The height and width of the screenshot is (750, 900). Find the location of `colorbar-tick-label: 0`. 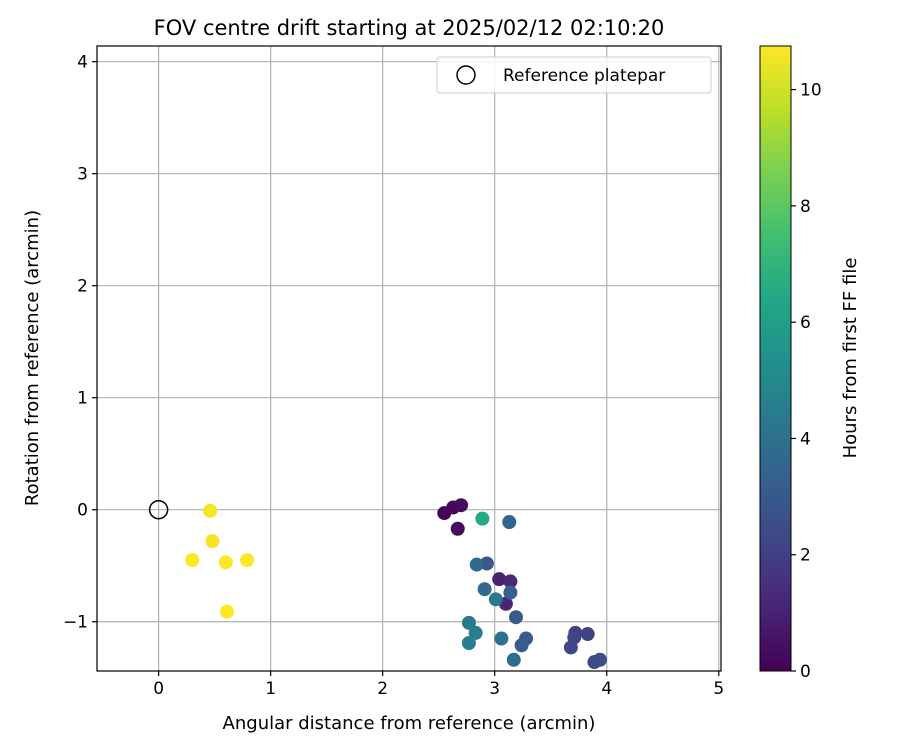

colorbar-tick-label: 0 is located at coordinates (805, 672).